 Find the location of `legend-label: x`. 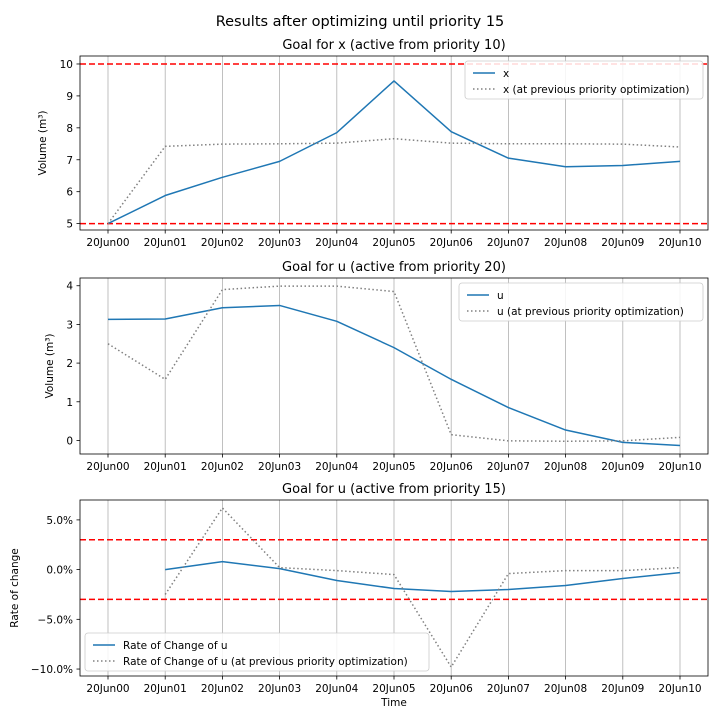

legend-label: x is located at coordinates (506, 74).